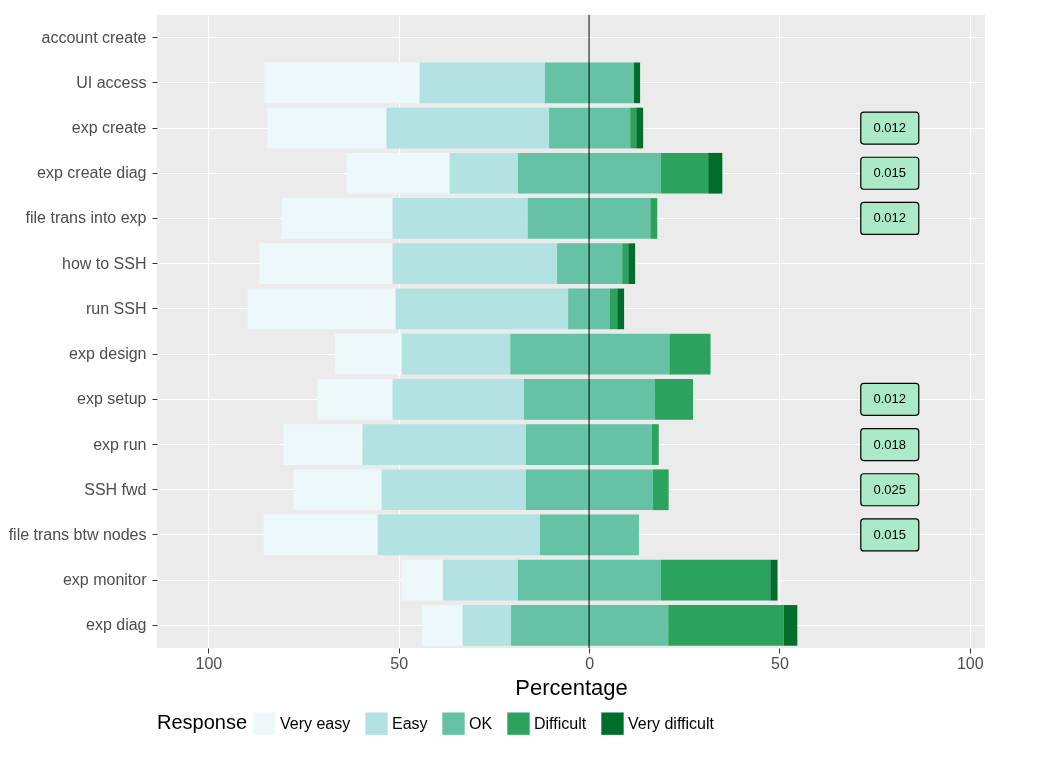 The image size is (1054, 757). What do you see at coordinates (560, 723) in the screenshot?
I see `legend-label: Difficult` at bounding box center [560, 723].